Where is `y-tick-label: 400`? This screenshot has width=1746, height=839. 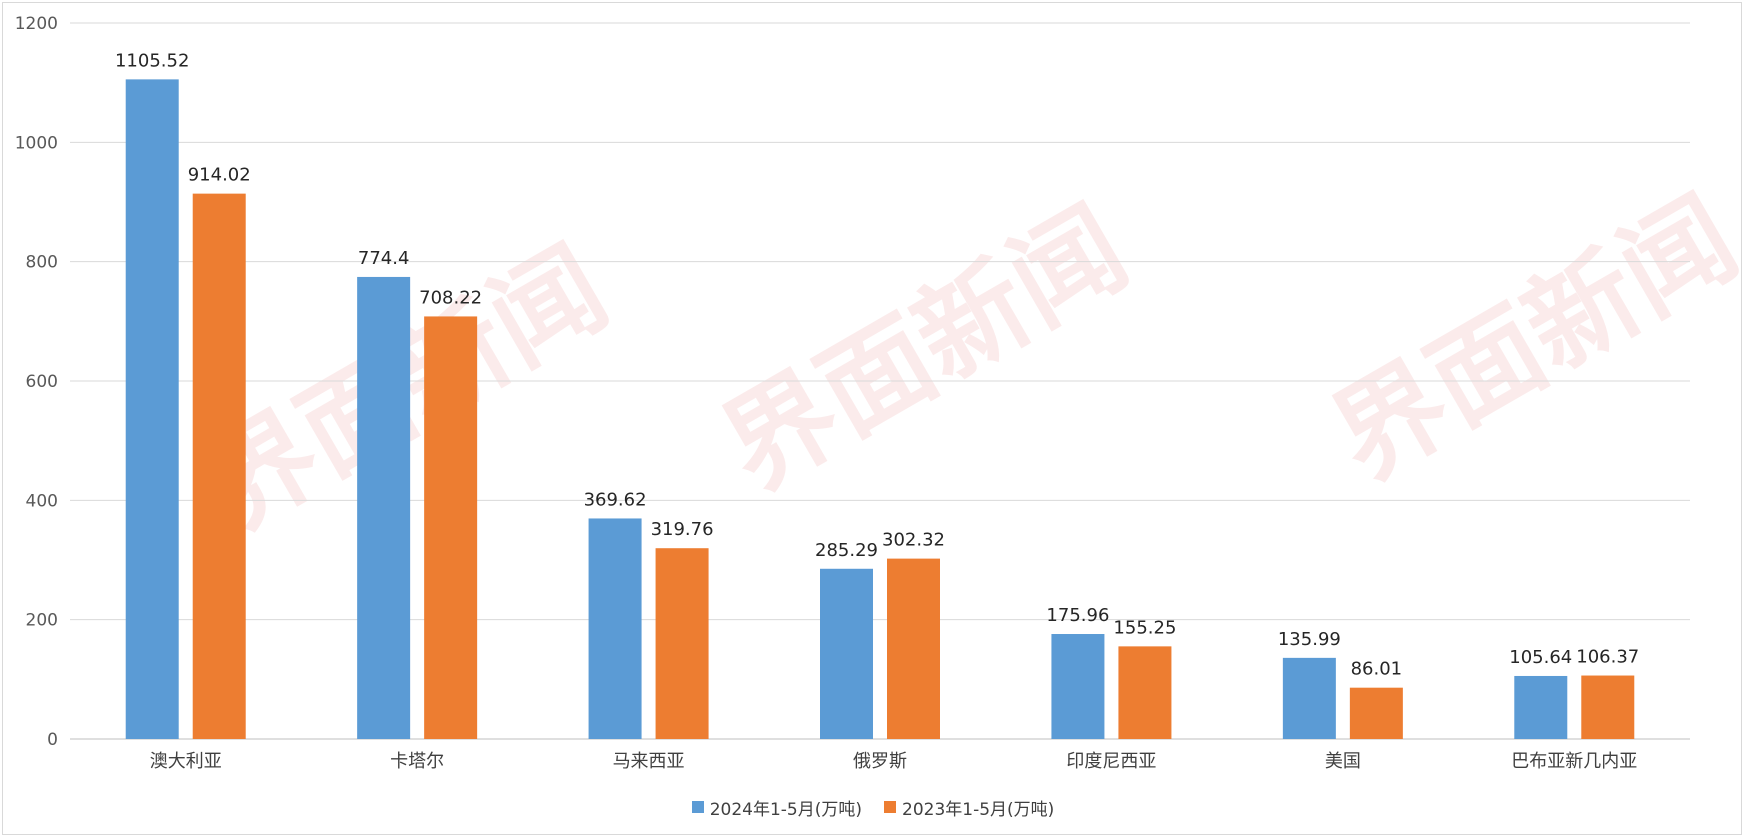 y-tick-label: 400 is located at coordinates (42, 501).